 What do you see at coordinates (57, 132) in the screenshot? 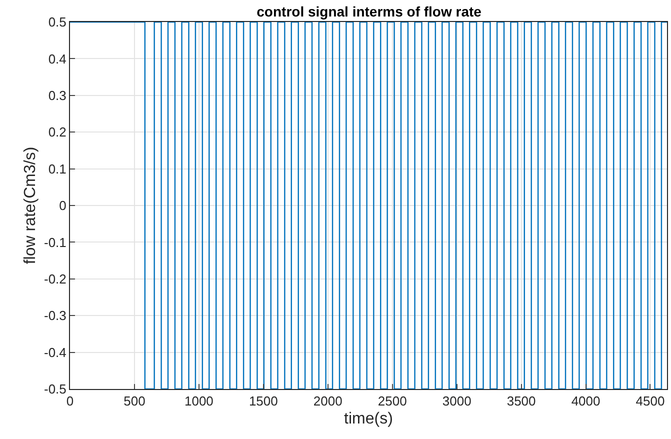
I see `y-tick-label: 0.2` at bounding box center [57, 132].